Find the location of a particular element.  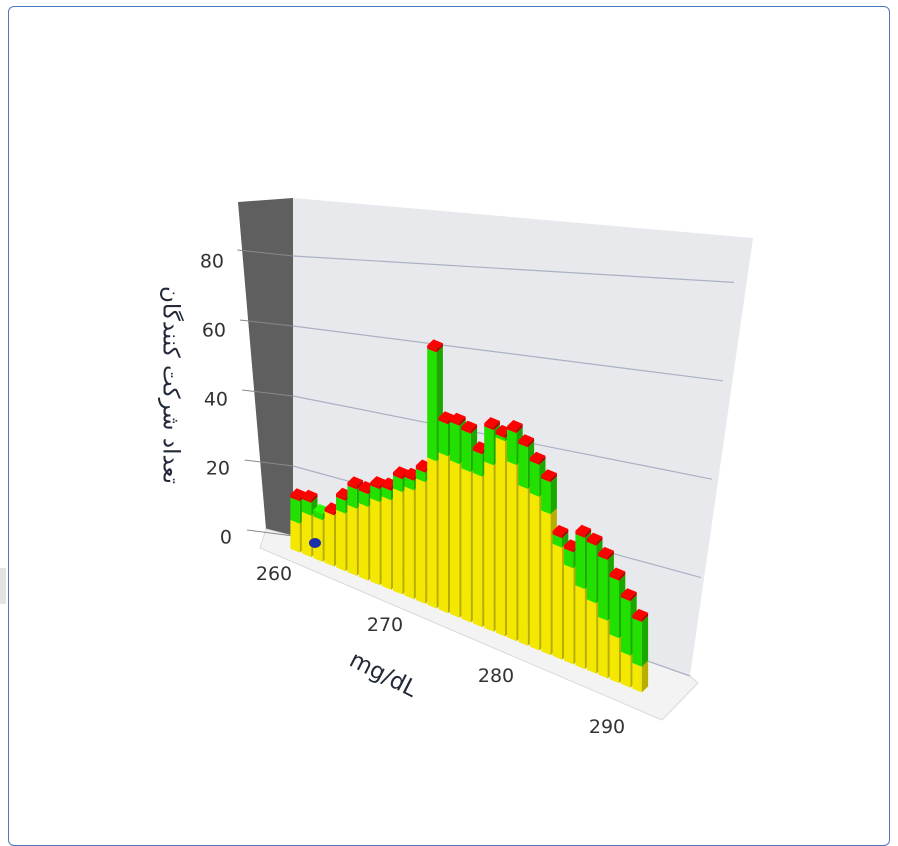

y-axis-ticks: 0 20 40 60 80 is located at coordinates (216, 400).